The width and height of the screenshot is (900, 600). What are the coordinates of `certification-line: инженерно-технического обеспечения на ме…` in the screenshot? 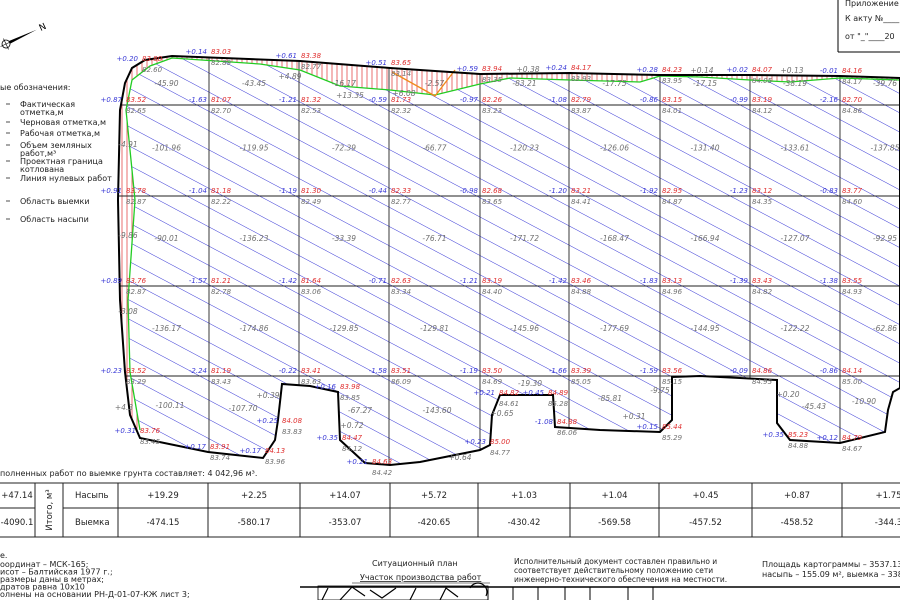 It's located at (620, 579).